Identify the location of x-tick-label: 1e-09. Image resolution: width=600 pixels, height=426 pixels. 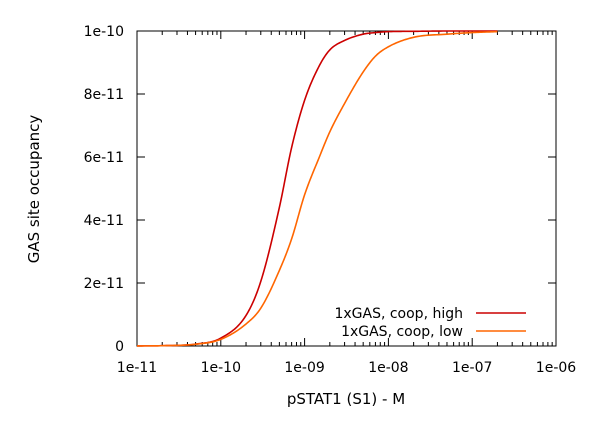
(304, 368).